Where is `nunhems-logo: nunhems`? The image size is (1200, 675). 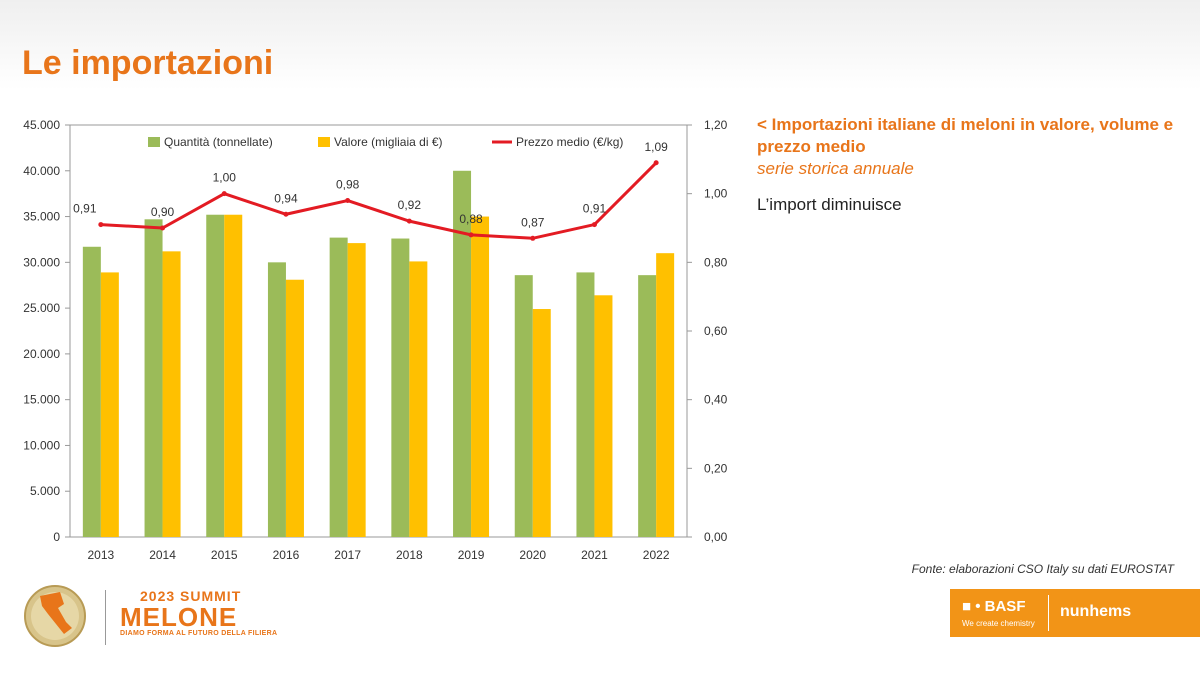 nunhems-logo: nunhems is located at coordinates (1096, 611).